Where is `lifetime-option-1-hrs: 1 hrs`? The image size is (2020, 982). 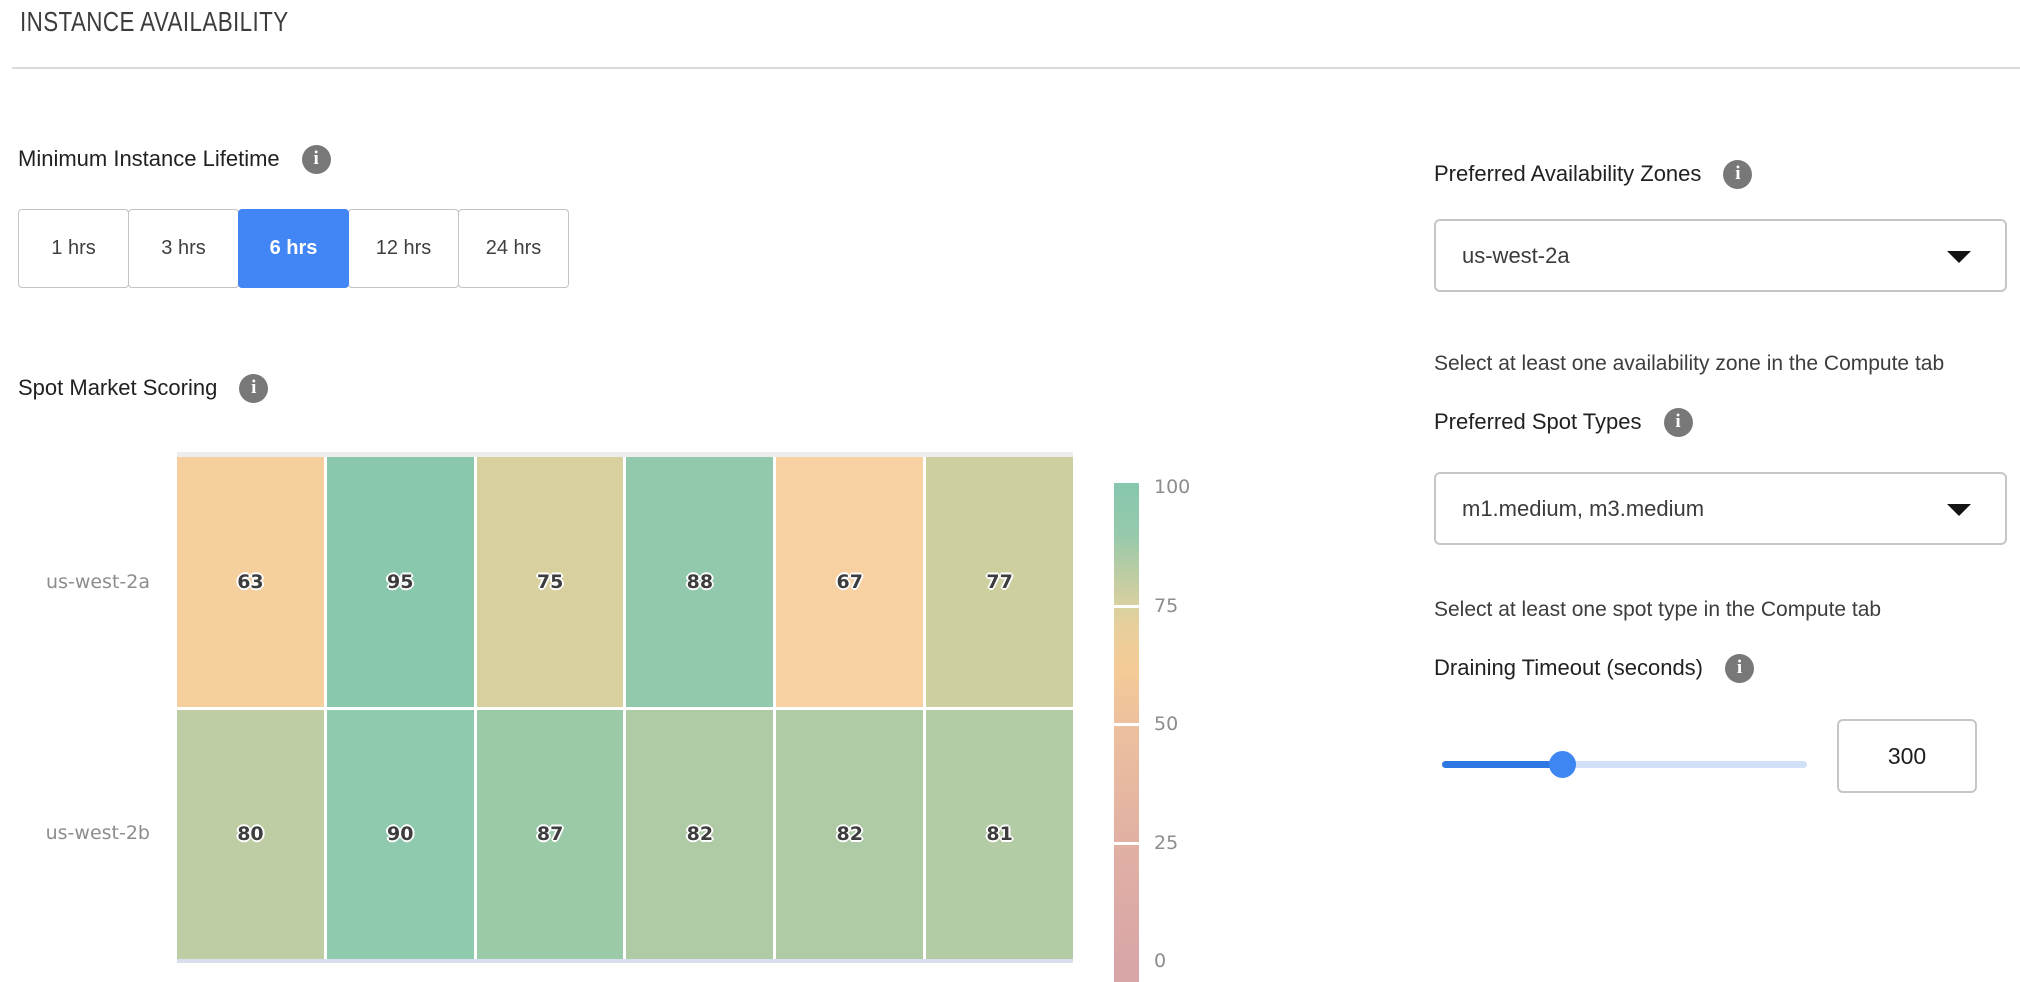 lifetime-option-1-hrs: 1 hrs is located at coordinates (73, 248).